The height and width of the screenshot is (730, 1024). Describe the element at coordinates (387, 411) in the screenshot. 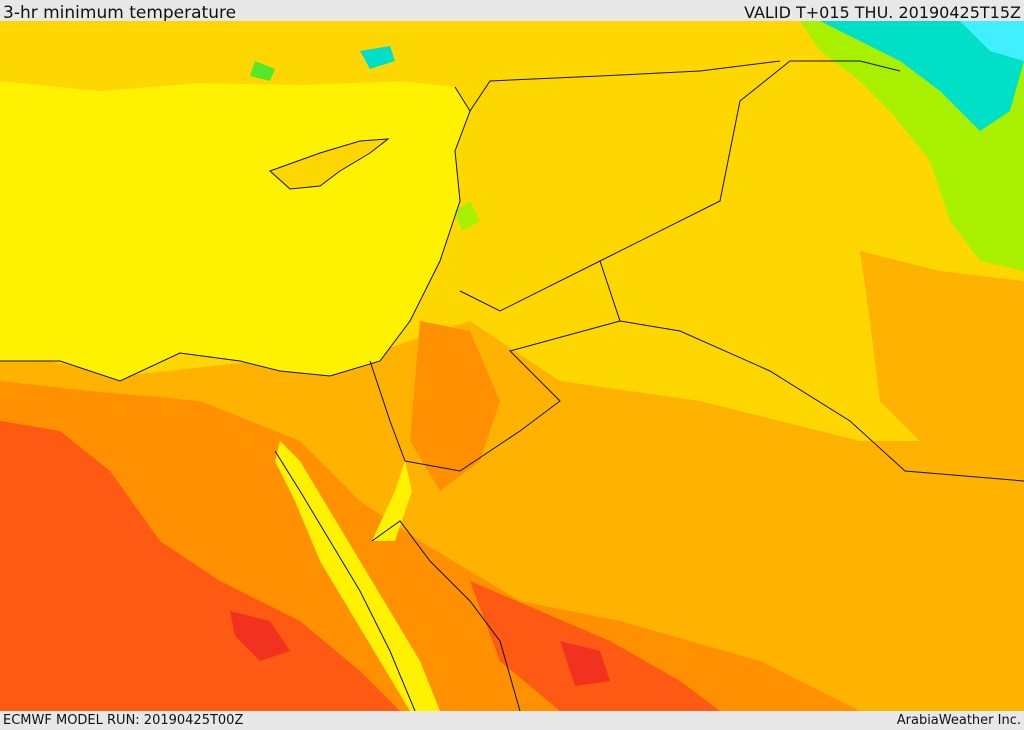

I see `country-border-sinai` at that location.